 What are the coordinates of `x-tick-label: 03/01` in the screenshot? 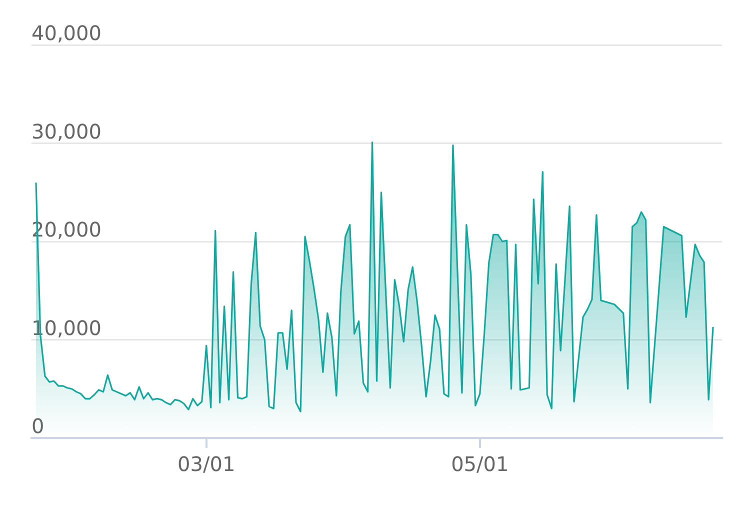 It's located at (207, 464).